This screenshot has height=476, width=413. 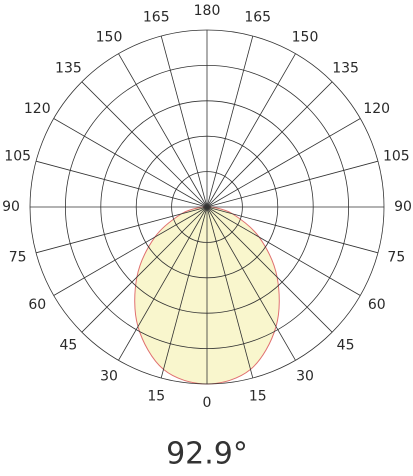 What do you see at coordinates (207, 403) in the screenshot?
I see `angle-label: 0` at bounding box center [207, 403].